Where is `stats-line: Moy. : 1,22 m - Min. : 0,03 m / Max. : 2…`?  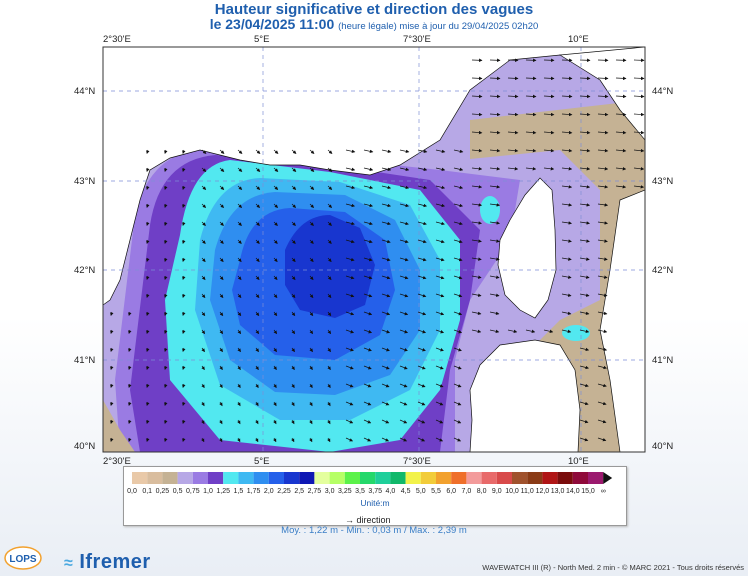
stats-line: Moy. : 1,22 m - Min. : 0,03 m / Max. : 2… is located at coordinates (374, 530).